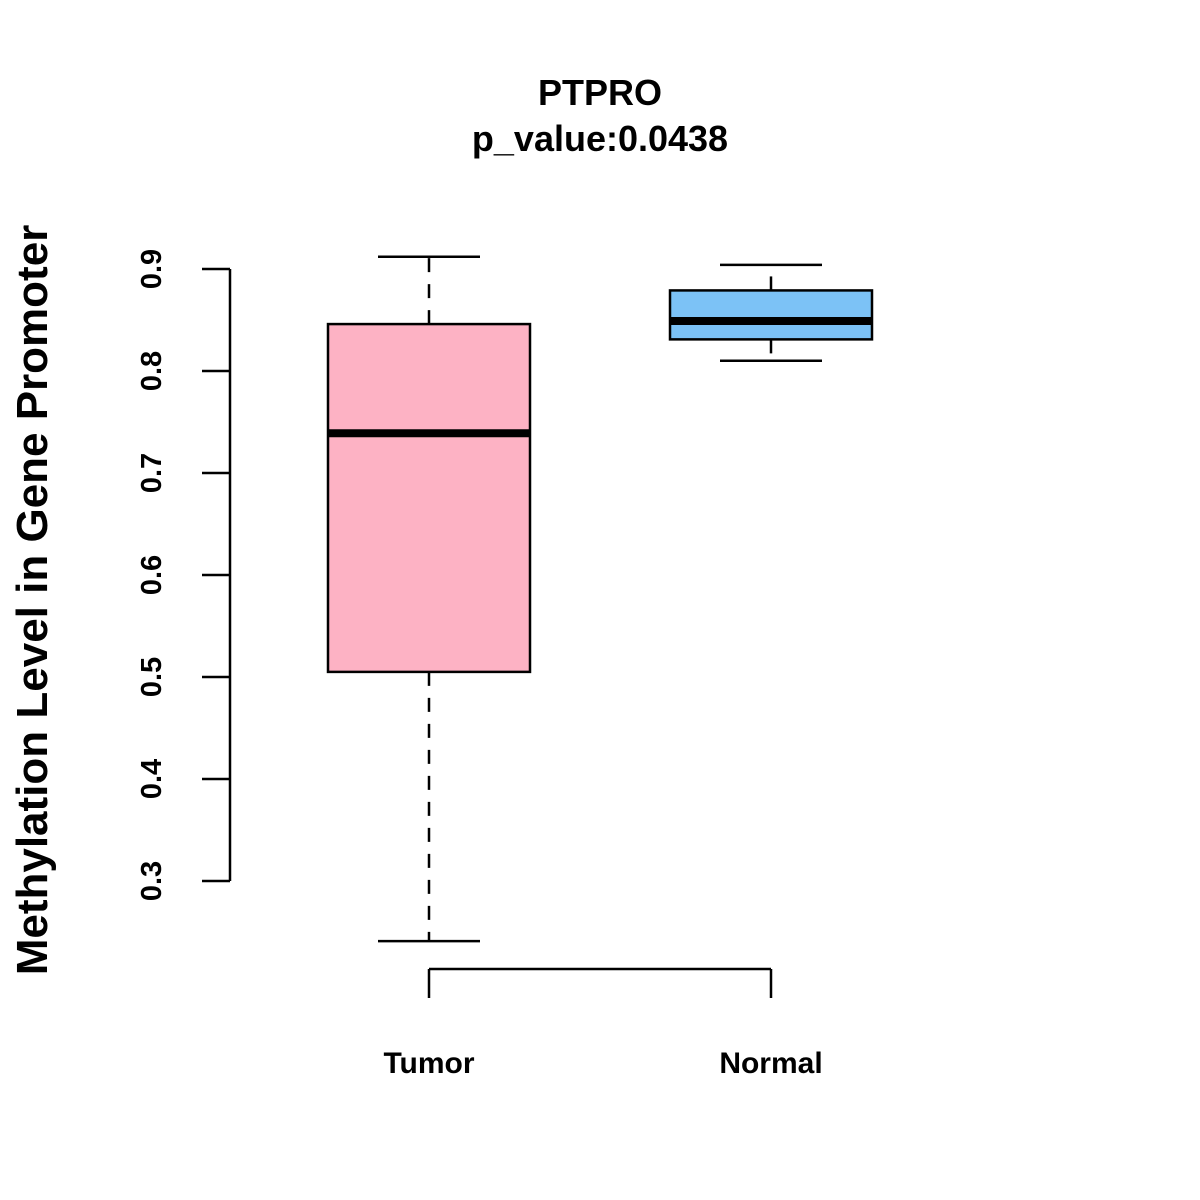  Describe the element at coordinates (603, 1023) in the screenshot. I see `x-axis: Tumor Normal` at that location.